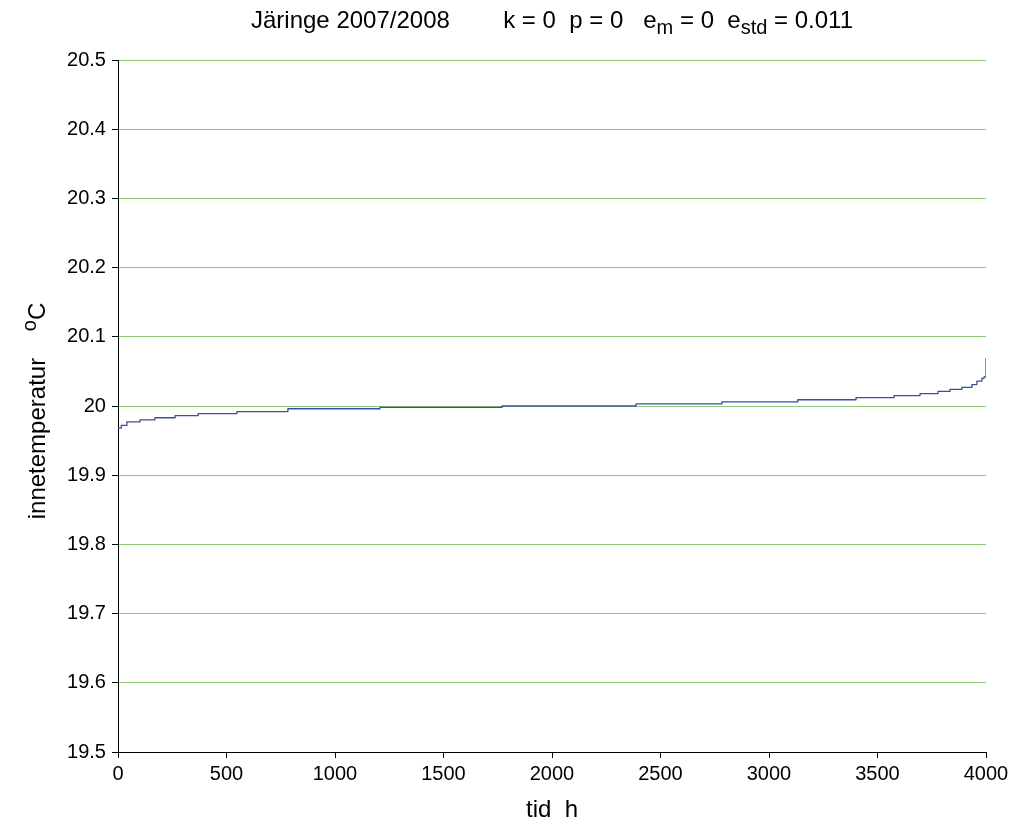  What do you see at coordinates (86, 335) in the screenshot?
I see `y-tick-label: 20.1` at bounding box center [86, 335].